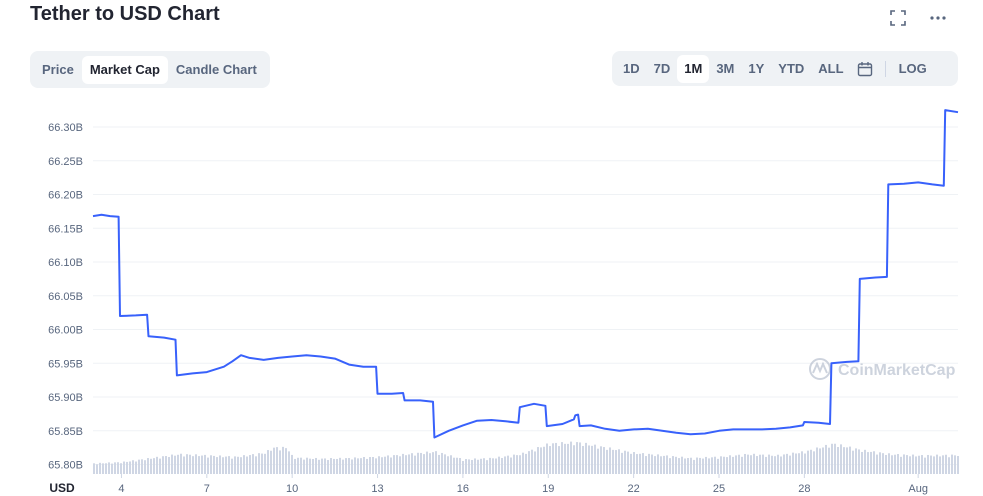  Describe the element at coordinates (693, 68) in the screenshot. I see `range-1m: 1M` at that location.